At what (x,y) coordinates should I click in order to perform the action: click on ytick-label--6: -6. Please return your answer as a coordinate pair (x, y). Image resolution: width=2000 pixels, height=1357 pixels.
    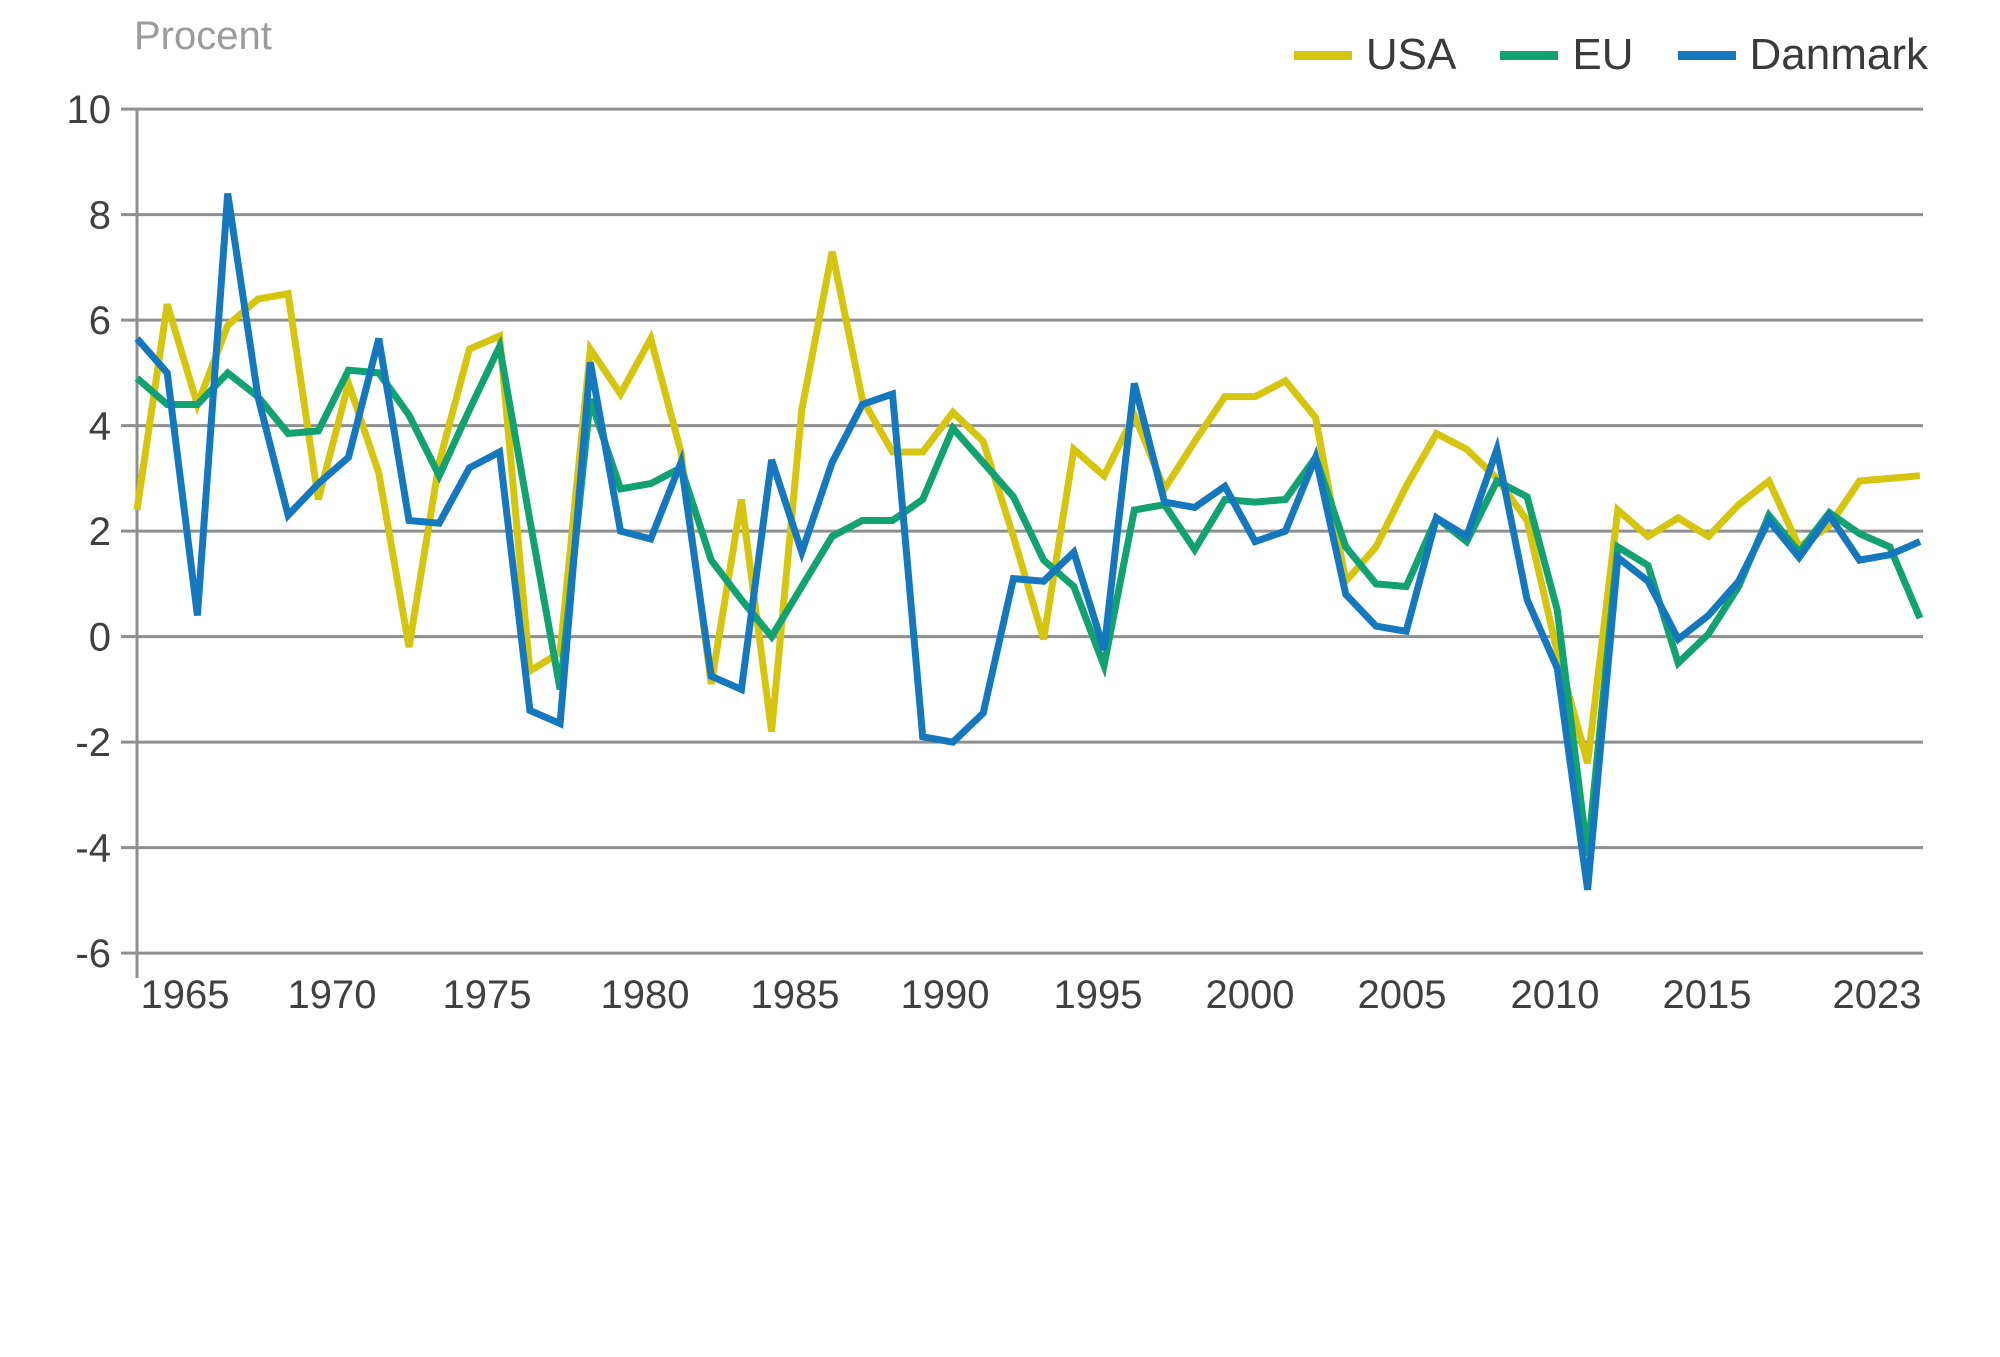
    Looking at the image, I should click on (93, 954).